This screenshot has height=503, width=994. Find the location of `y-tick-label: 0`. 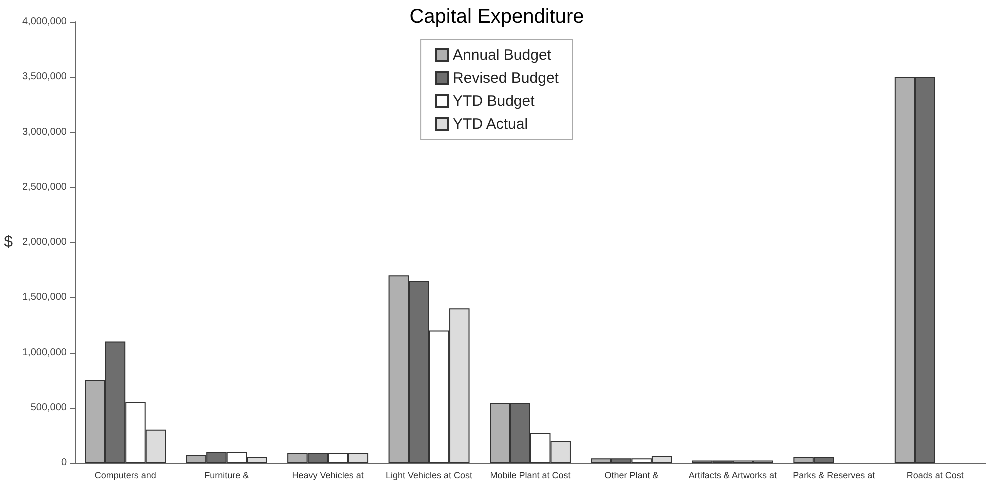

y-tick-label: 0 is located at coordinates (64, 463).